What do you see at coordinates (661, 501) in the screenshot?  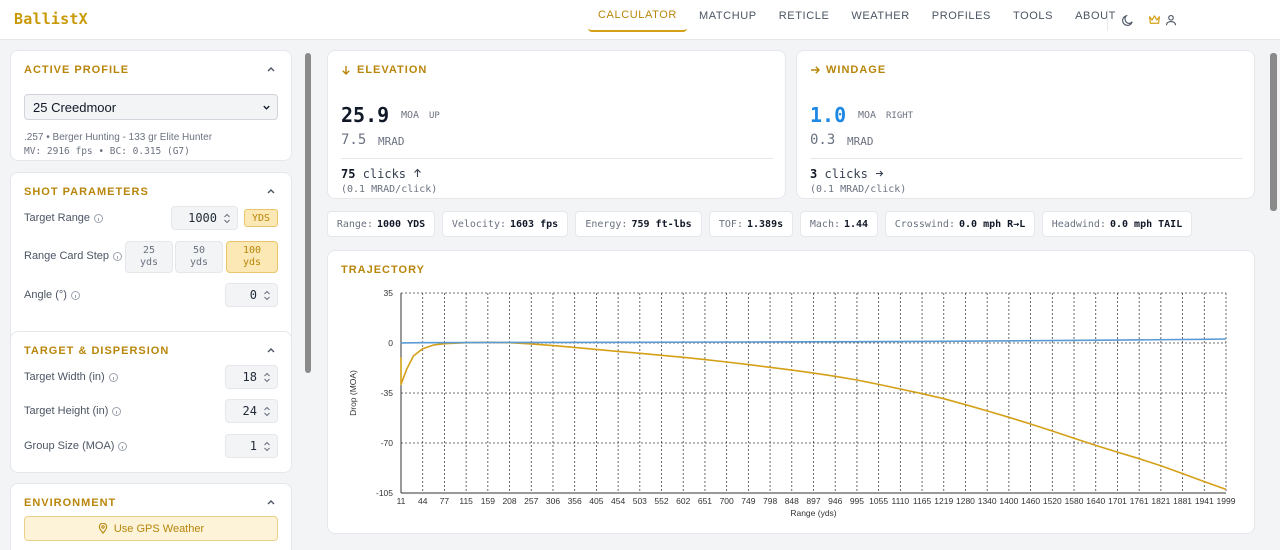 I see `x-tick-label: 552` at bounding box center [661, 501].